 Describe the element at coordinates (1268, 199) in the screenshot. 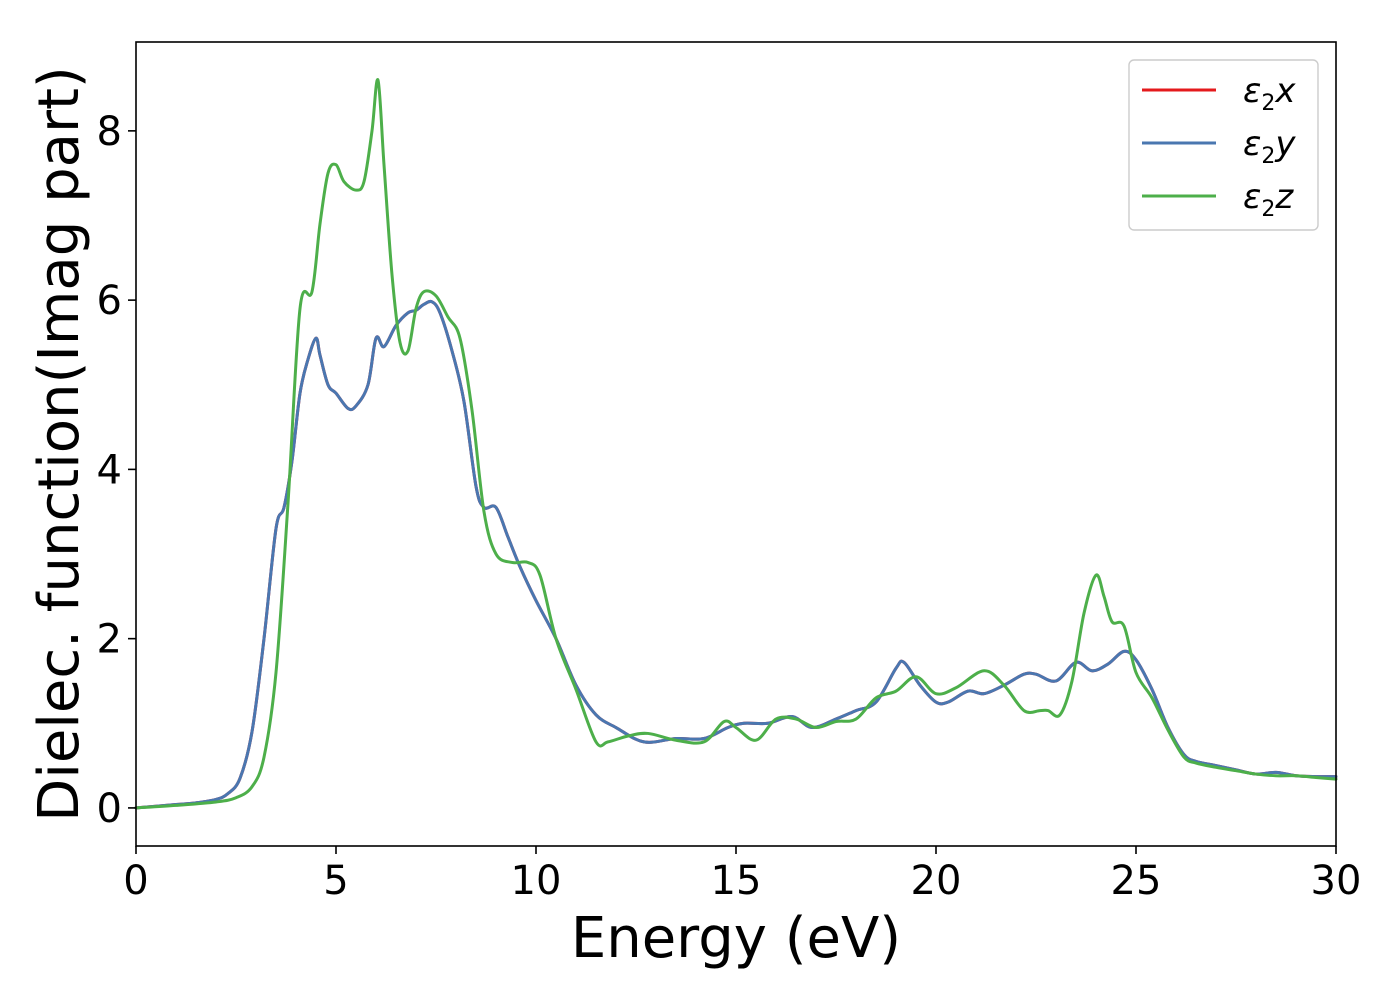

I see `legend-label-3: ε2z` at that location.